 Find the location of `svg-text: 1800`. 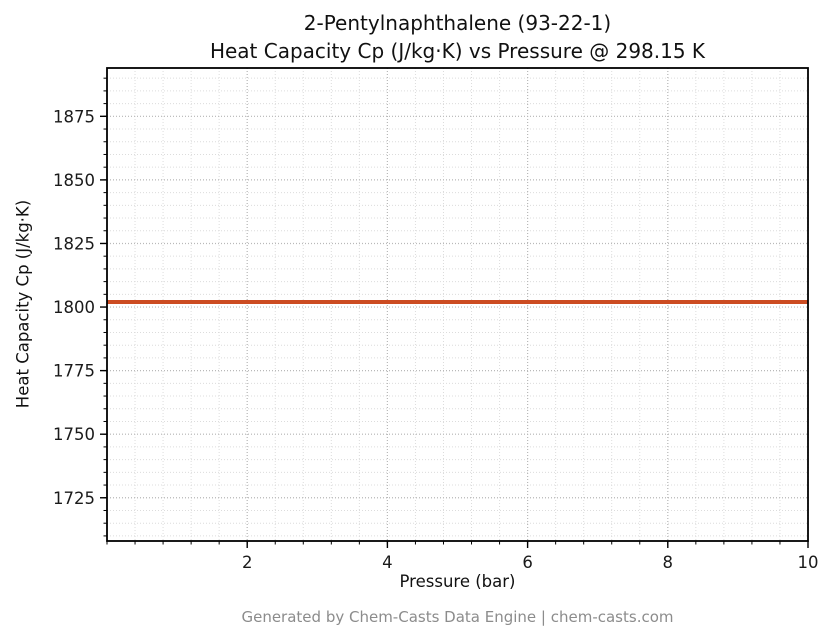

svg-text: 1800 is located at coordinates (74, 307).